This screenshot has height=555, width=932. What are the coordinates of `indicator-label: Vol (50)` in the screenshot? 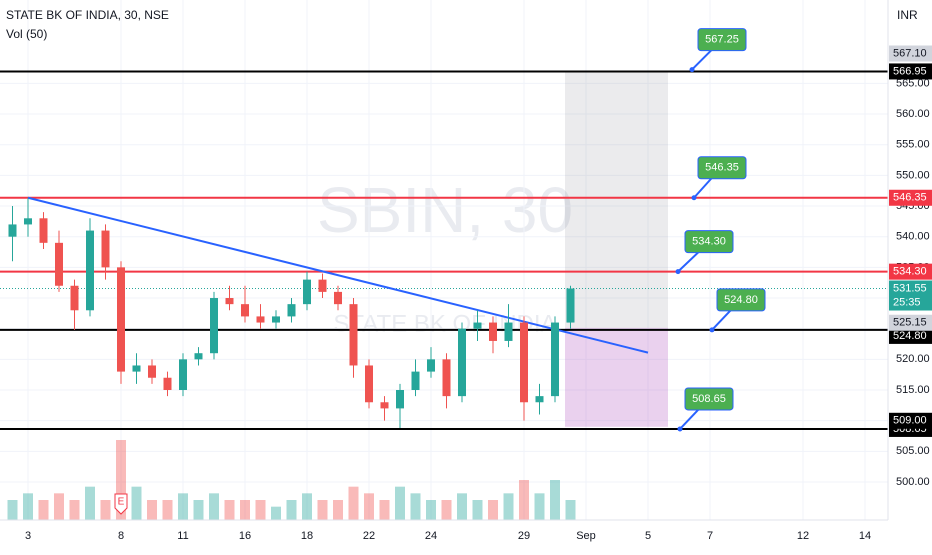 It's located at (26, 34).